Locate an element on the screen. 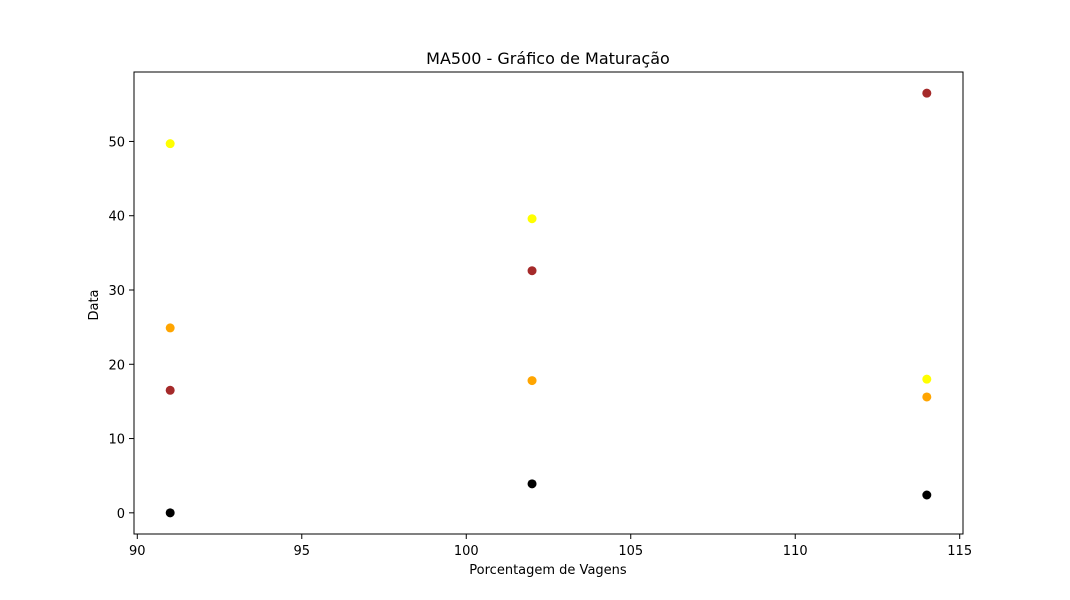 The image size is (1070, 600). x-tick-label: 95 is located at coordinates (302, 551).